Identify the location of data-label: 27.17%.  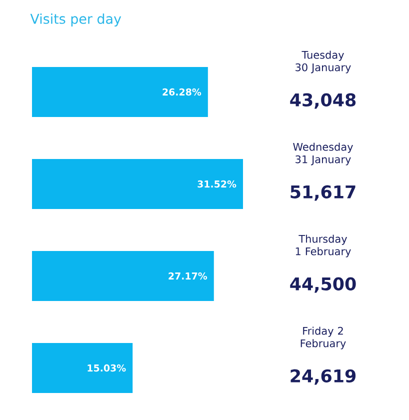
(188, 276).